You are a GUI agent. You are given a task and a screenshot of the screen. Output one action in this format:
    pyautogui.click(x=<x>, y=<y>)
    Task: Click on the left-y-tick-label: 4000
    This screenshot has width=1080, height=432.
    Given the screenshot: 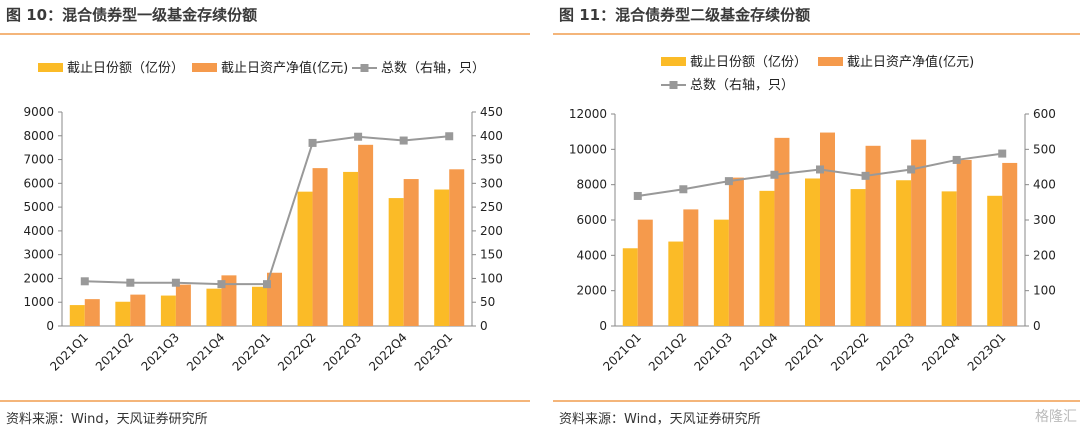 What is the action you would take?
    pyautogui.click(x=38, y=231)
    